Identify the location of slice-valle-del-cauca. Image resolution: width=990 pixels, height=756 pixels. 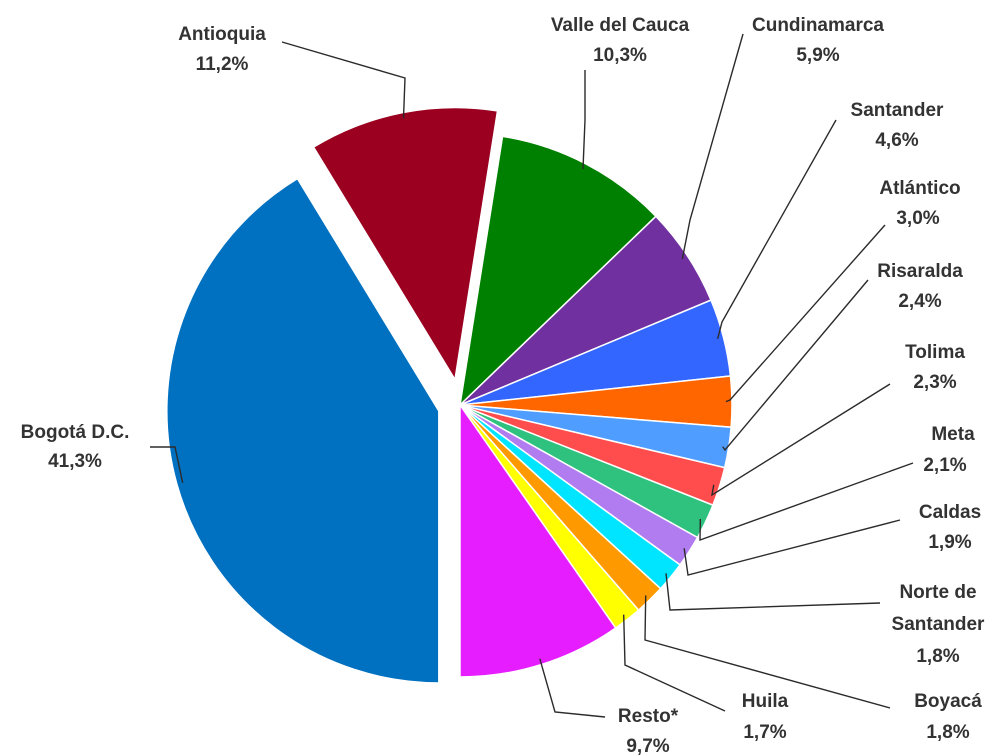
(557, 271).